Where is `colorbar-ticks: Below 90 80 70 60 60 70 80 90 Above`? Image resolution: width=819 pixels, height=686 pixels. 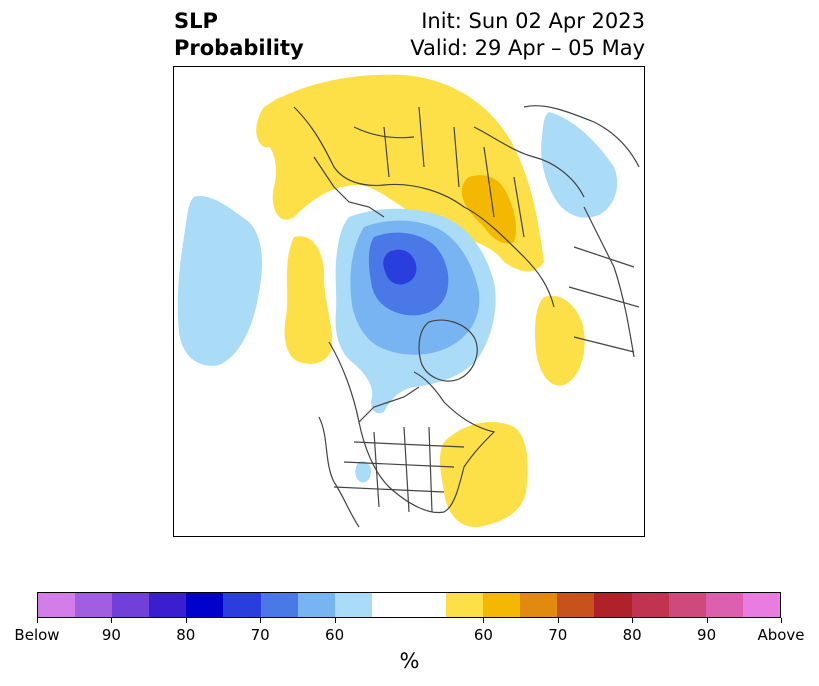 colorbar-ticks: Below 90 80 70 60 60 70 80 90 Above is located at coordinates (409, 636).